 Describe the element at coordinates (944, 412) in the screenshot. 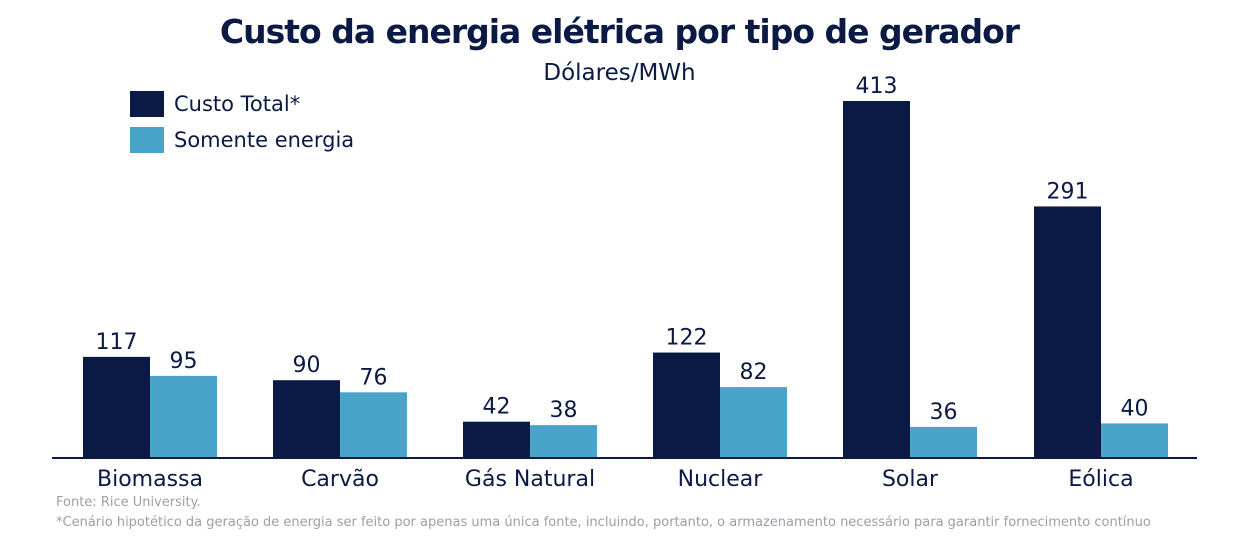

I see `data-label-solar-somente-energia: 36` at that location.